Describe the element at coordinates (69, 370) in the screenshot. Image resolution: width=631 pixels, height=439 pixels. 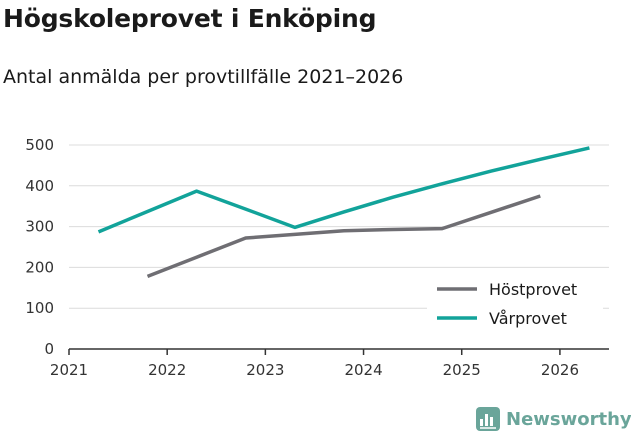
I see `x-tick-label: 2021` at that location.